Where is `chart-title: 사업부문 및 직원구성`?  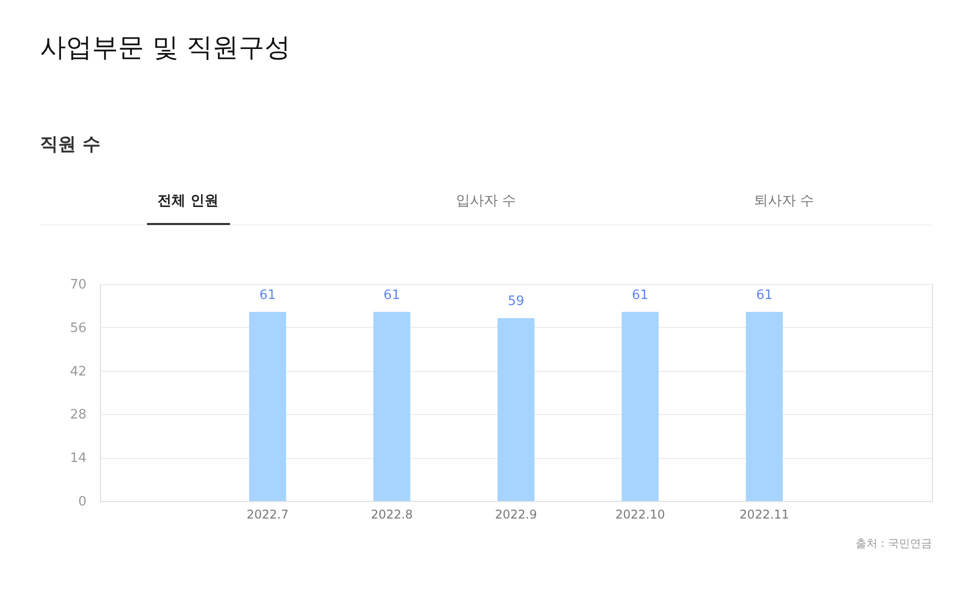 chart-title: 사업부문 및 직원구성 is located at coordinates (165, 48).